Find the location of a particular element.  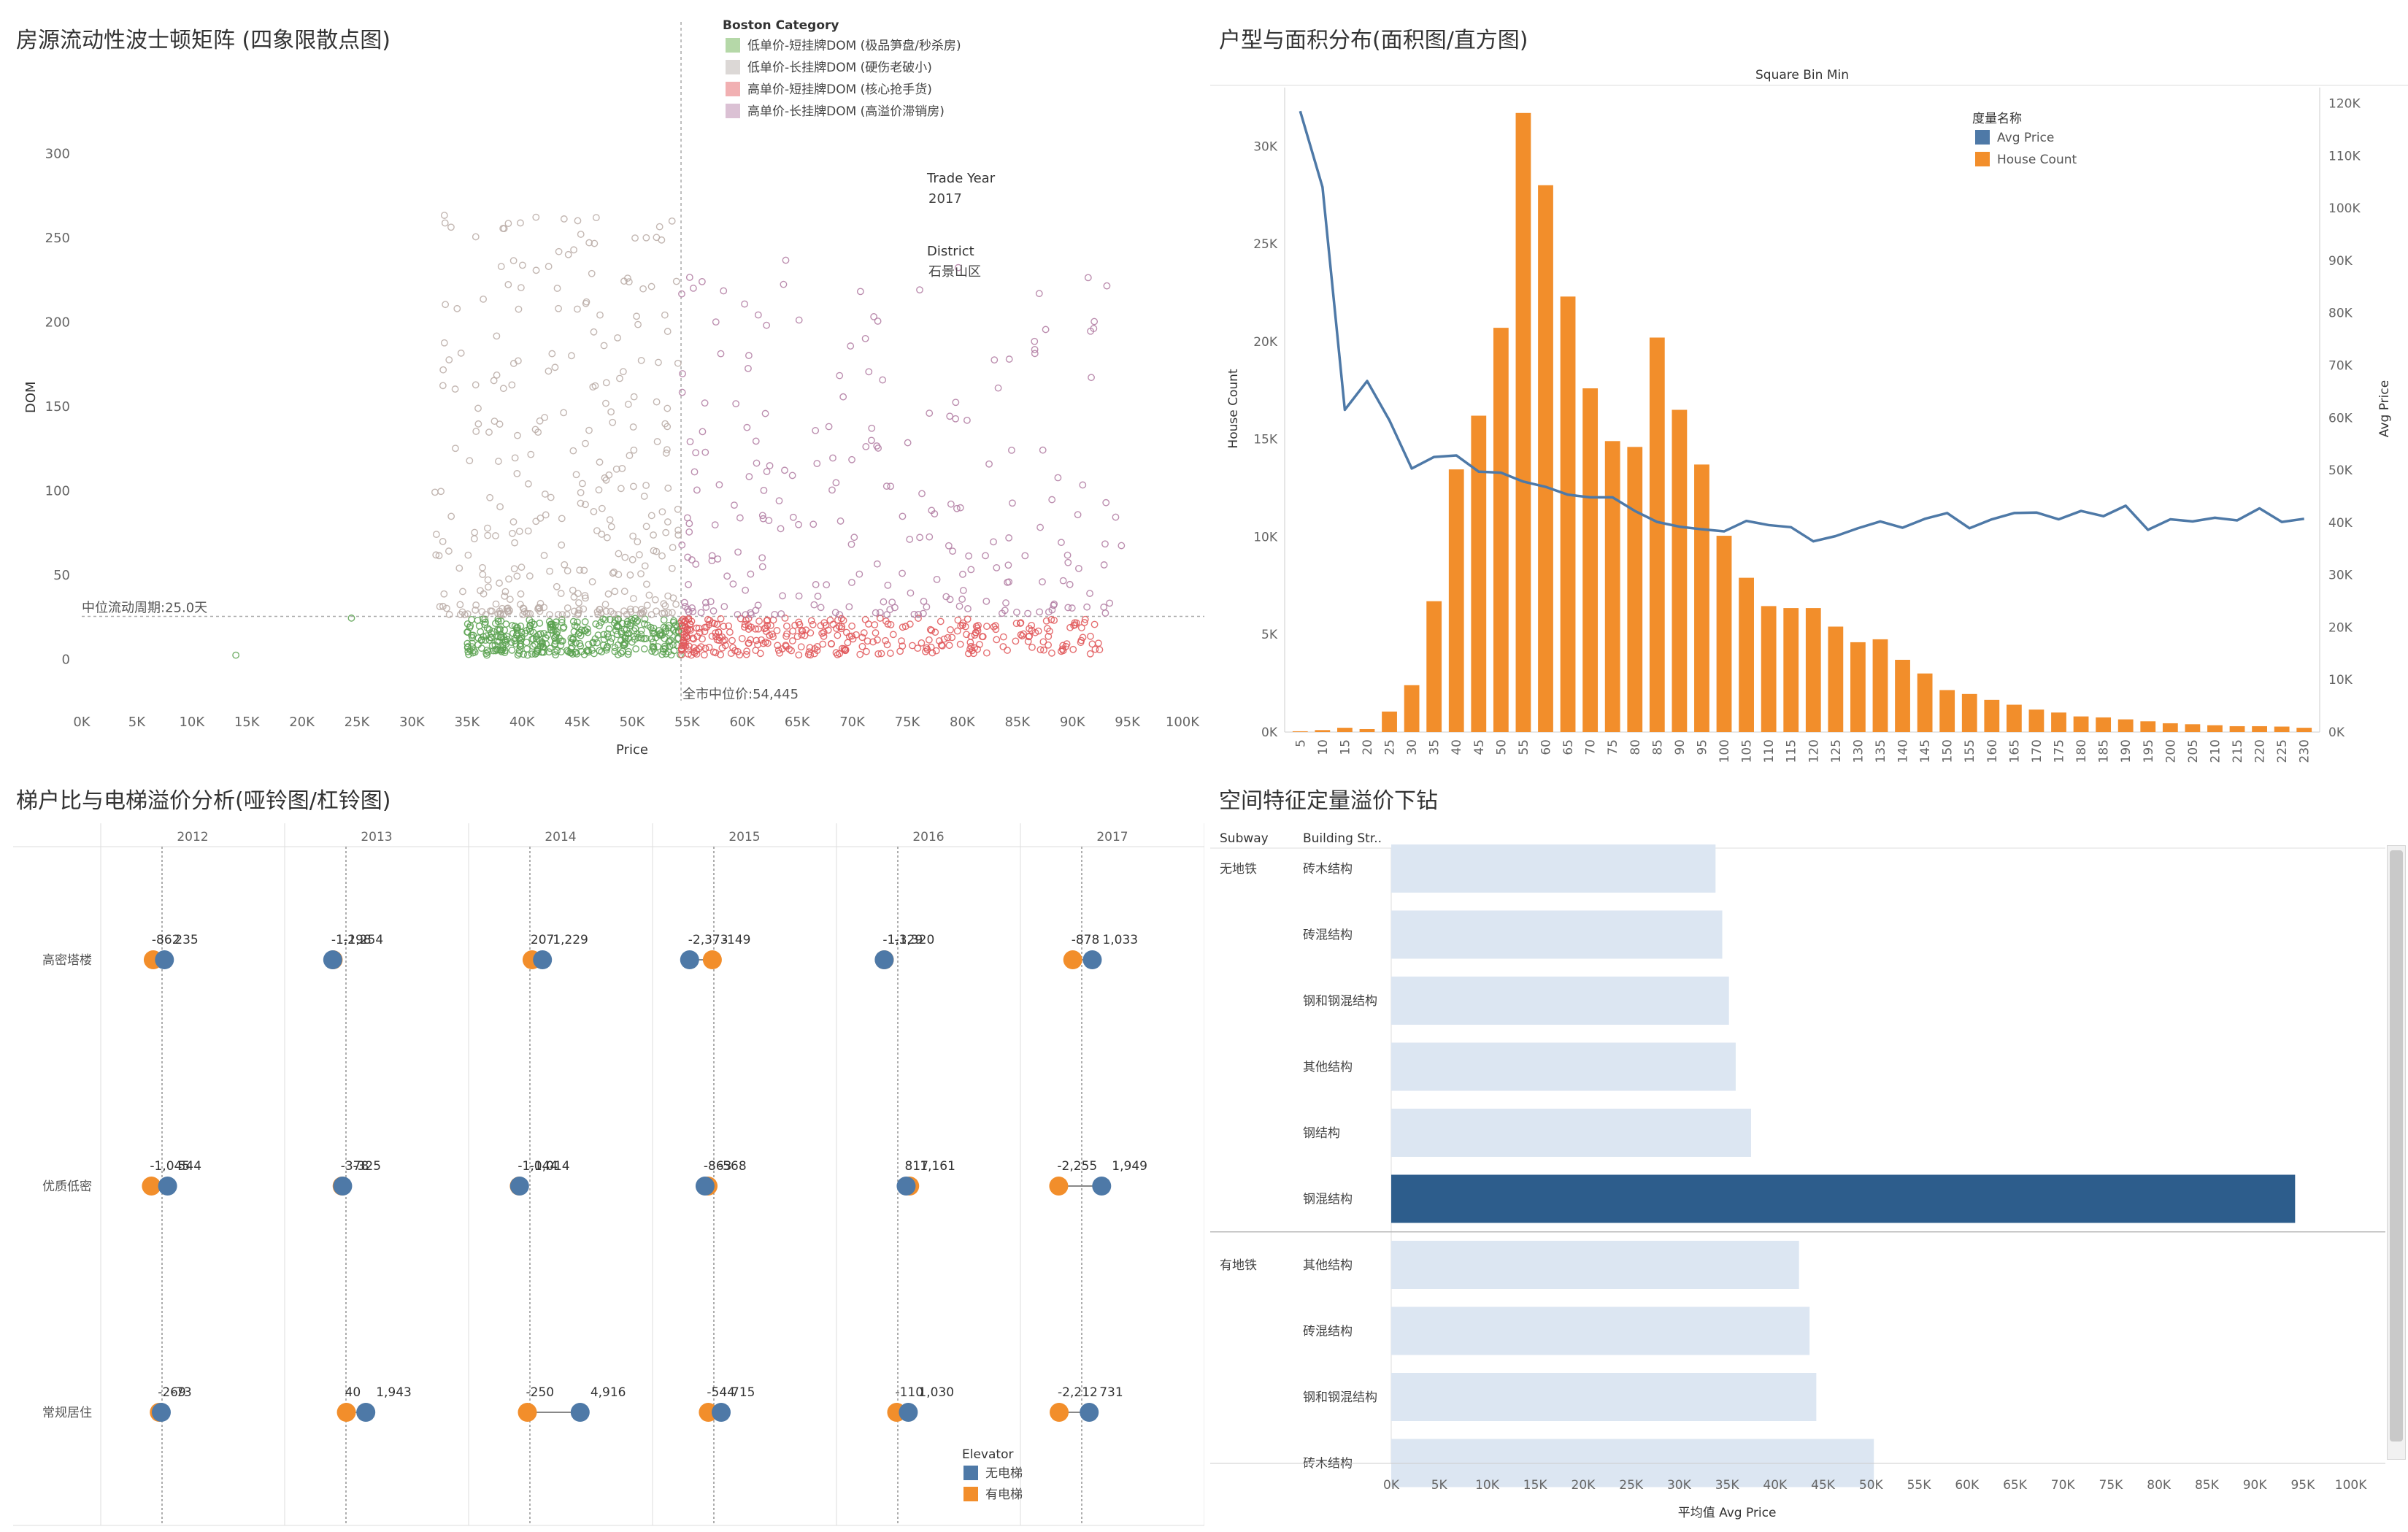

drill-scrollbar is located at coordinates (2396, 1152).